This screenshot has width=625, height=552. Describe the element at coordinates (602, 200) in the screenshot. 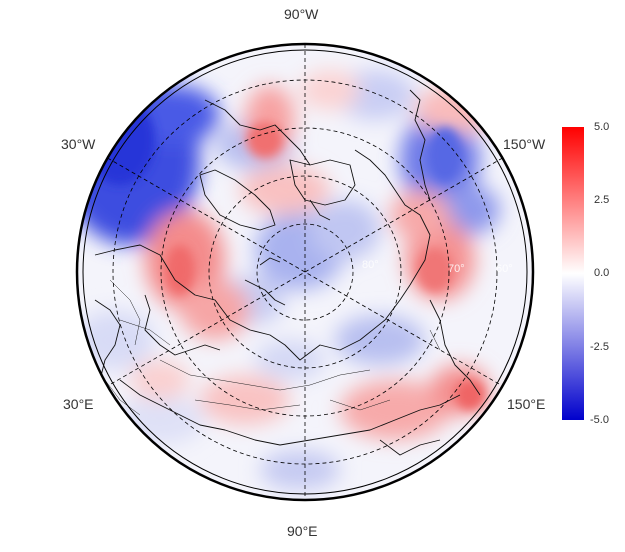

I see `colorbar-tick-2.5: 2.5` at that location.